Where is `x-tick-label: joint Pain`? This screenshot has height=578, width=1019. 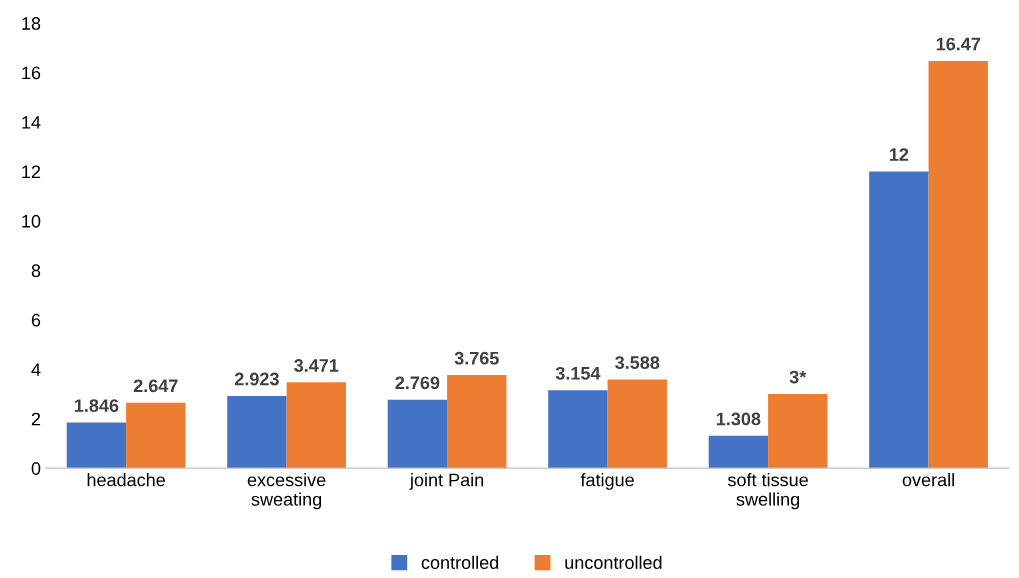 x-tick-label: joint Pain is located at coordinates (446, 481).